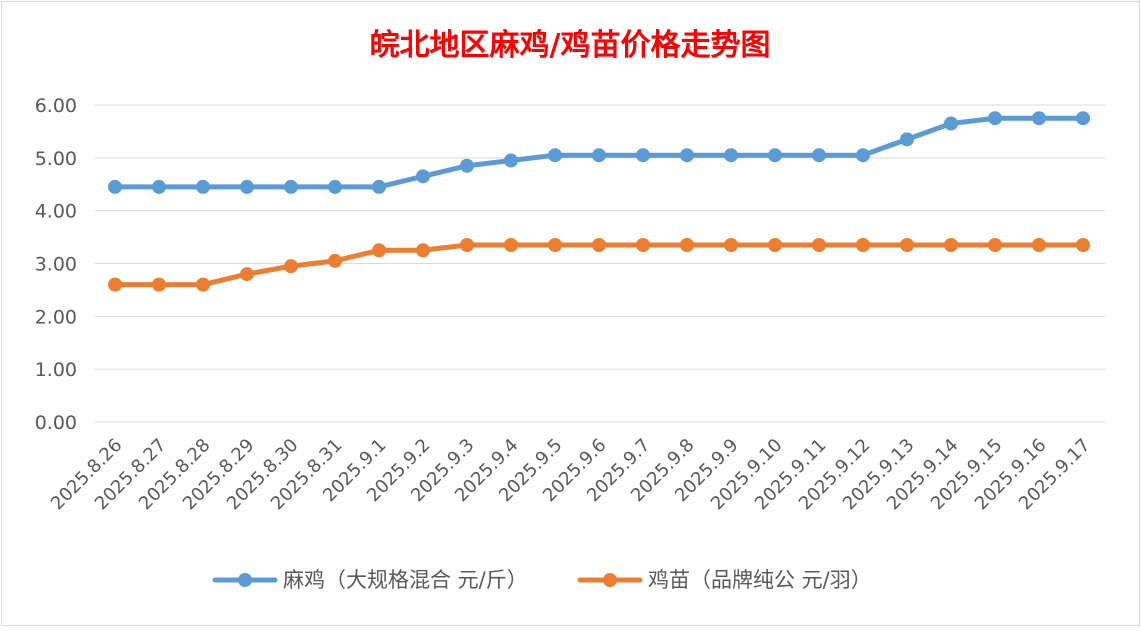  I want to click on legend: 麻鸡（大规格混合 元/斤） 鸡苗（品牌纯公 元/羽）, so click(542, 580).